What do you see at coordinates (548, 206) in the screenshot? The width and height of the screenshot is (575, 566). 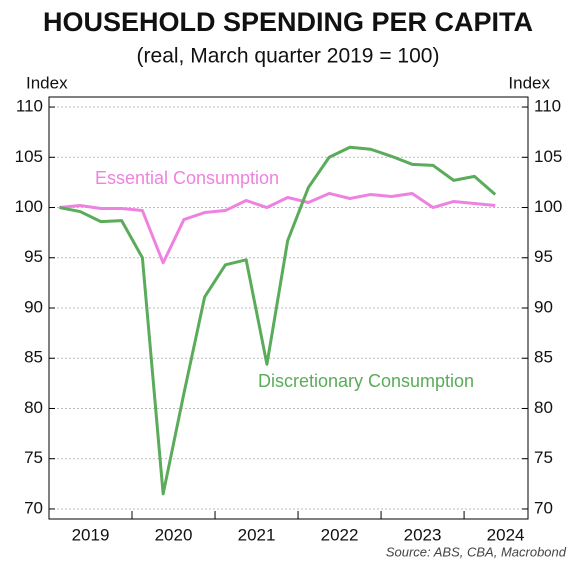 I see `y2-tick-label: 100` at bounding box center [548, 206].